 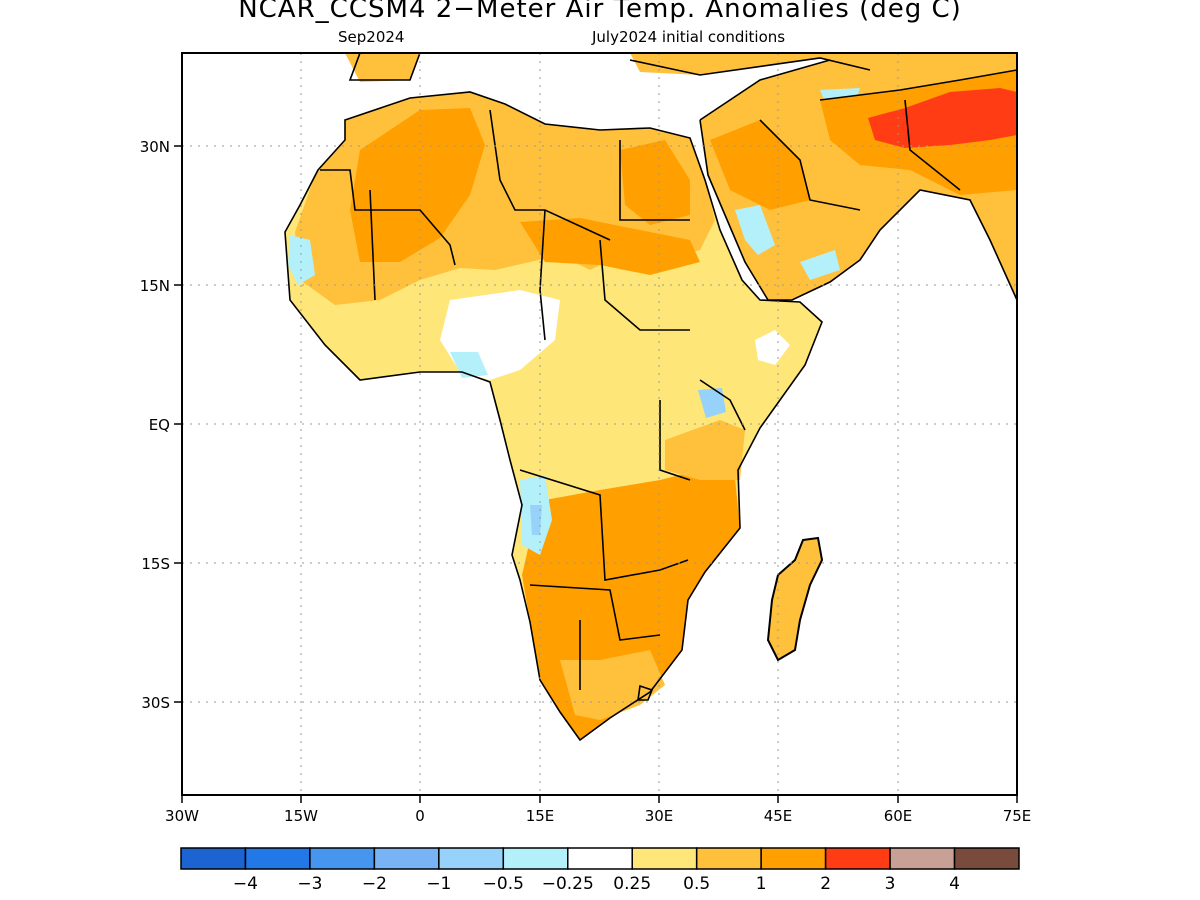 I want to click on mauritania-cool, so click(x=301, y=260).